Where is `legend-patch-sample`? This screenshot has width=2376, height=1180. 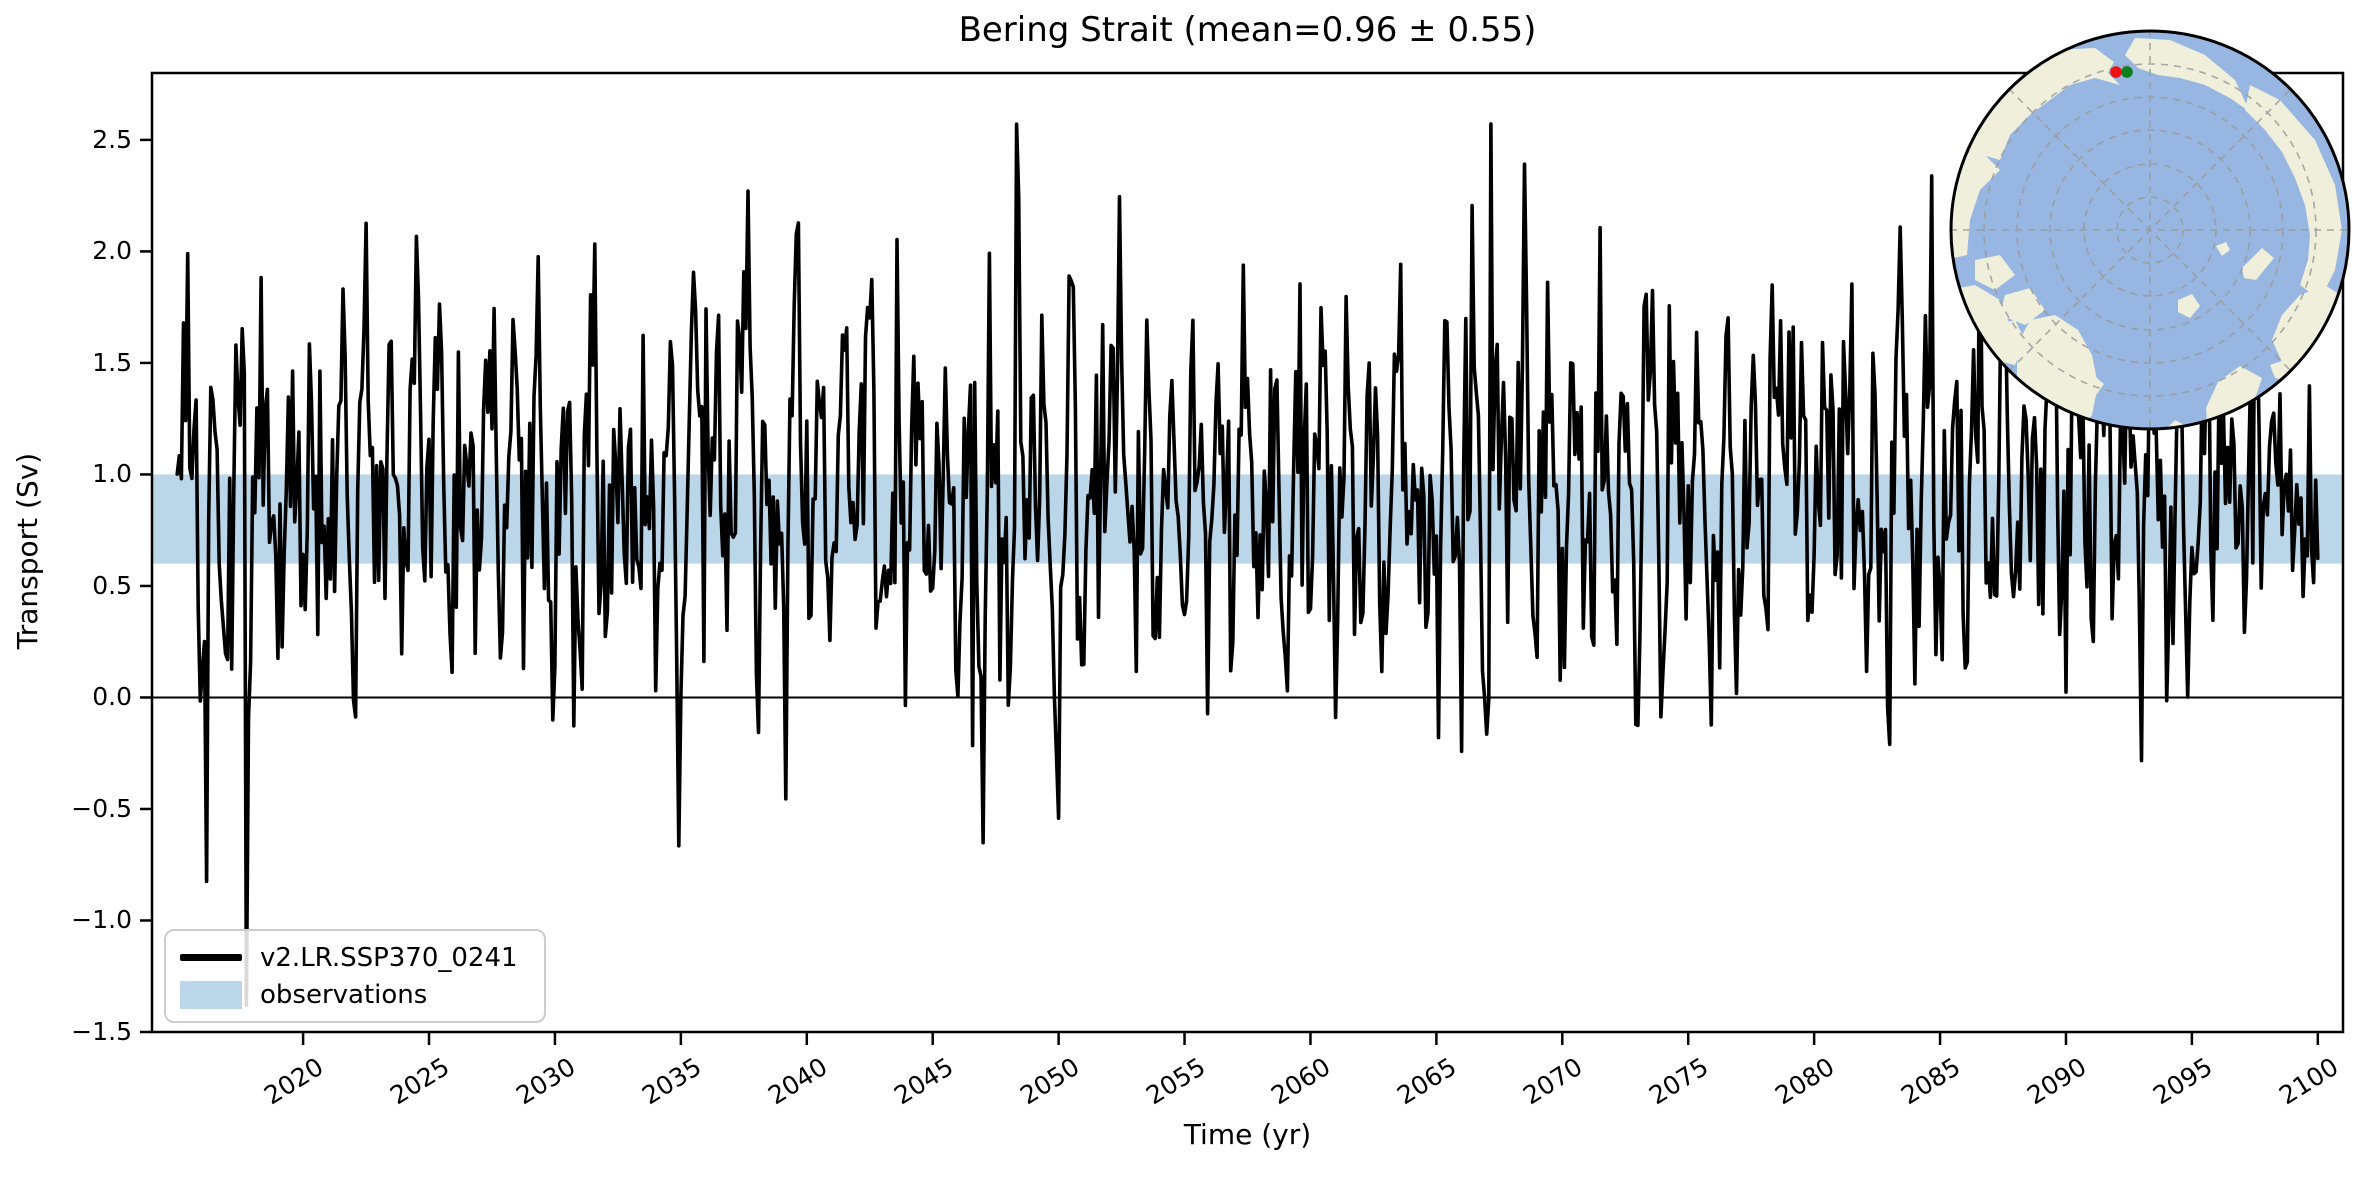
legend-patch-sample is located at coordinates (211, 994).